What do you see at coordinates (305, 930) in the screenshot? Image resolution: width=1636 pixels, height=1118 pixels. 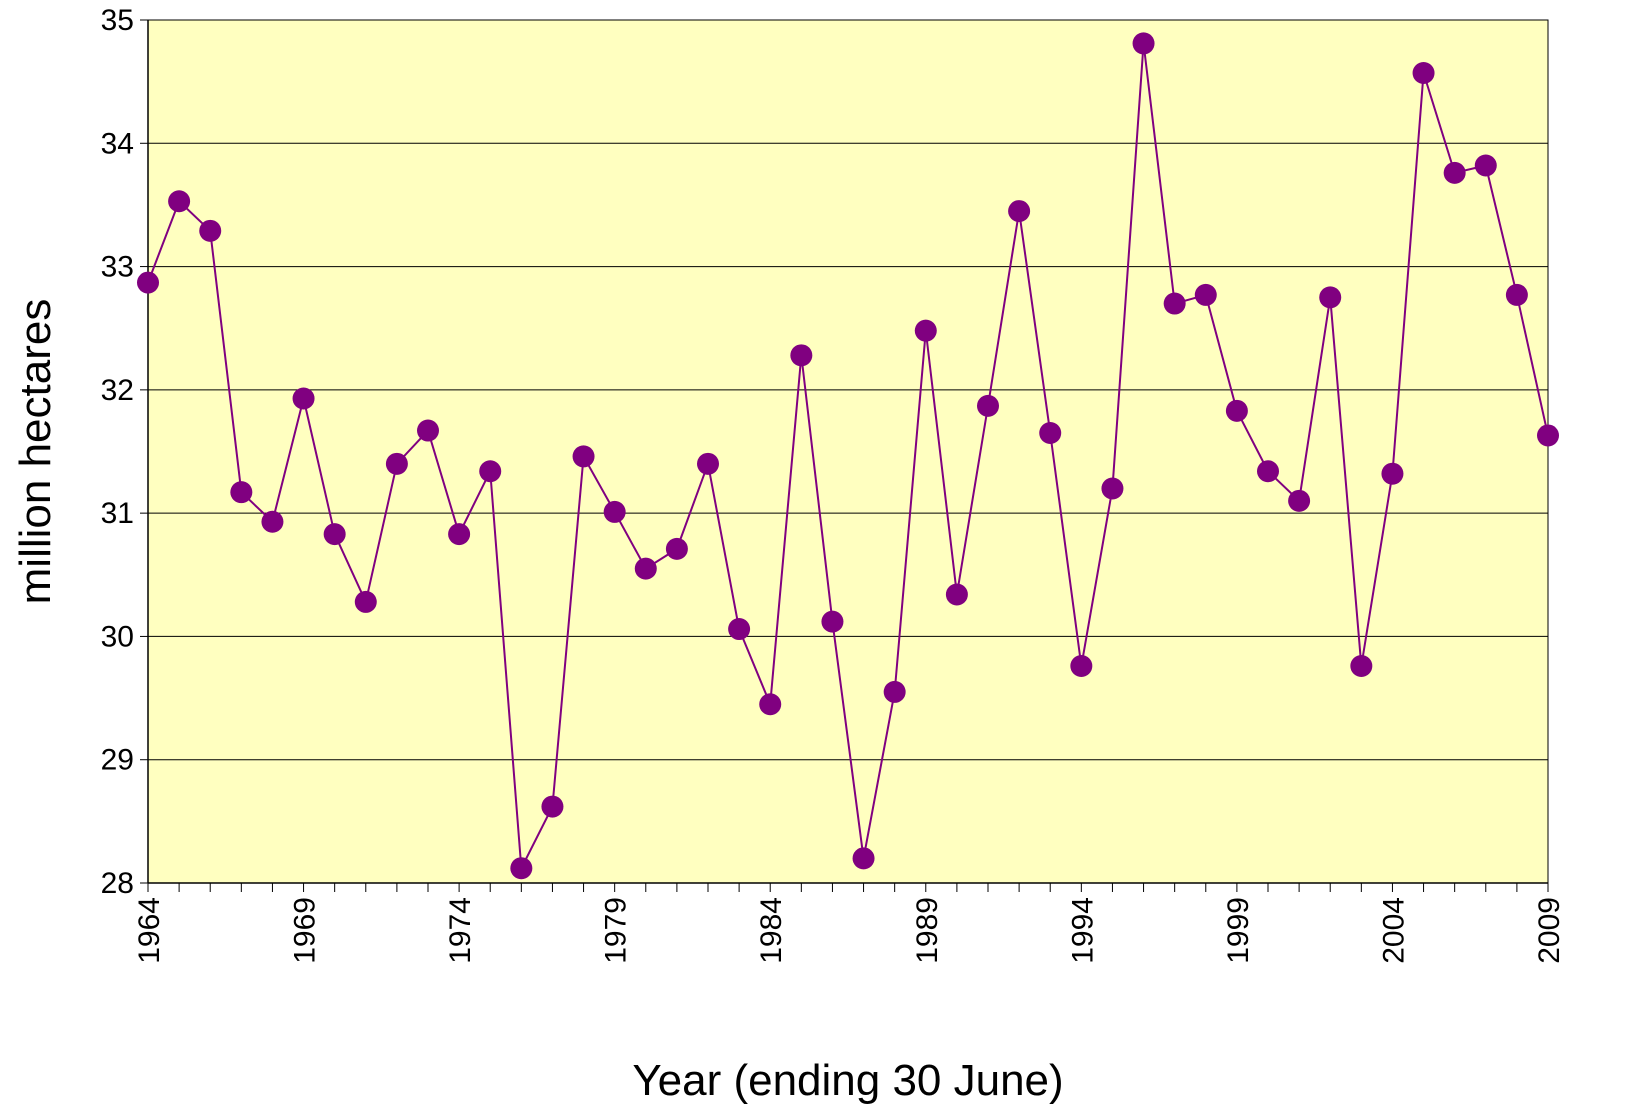 I see `x-tick-label-1969: 1969` at bounding box center [305, 930].